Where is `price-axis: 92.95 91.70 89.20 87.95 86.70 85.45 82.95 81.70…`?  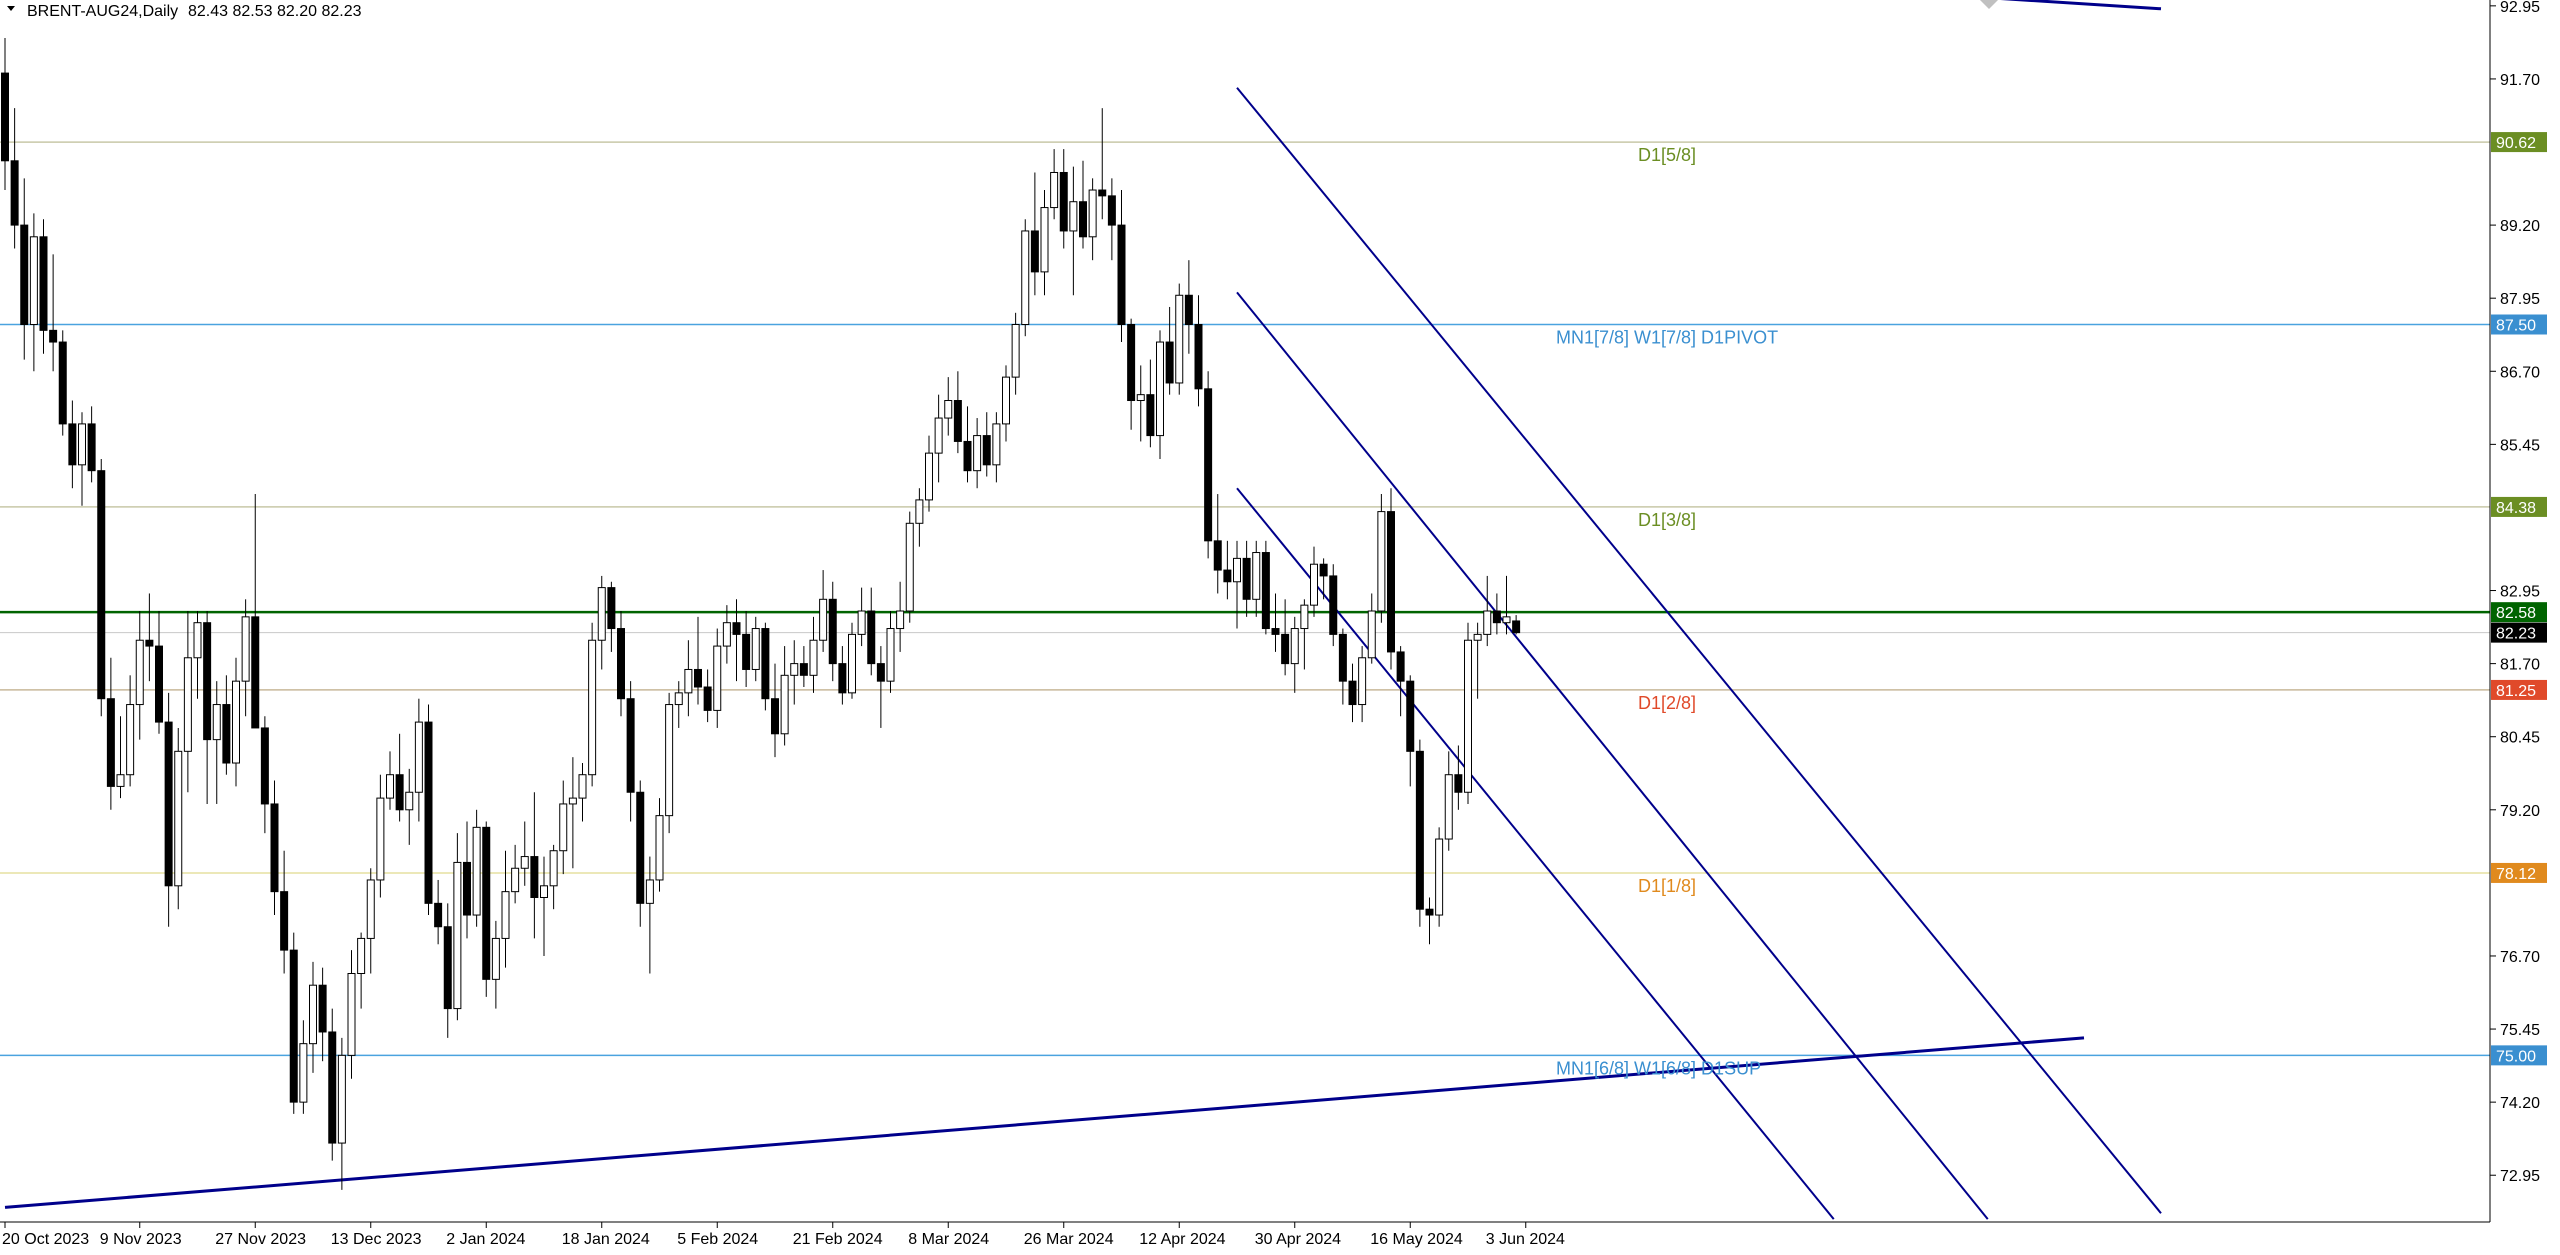 price-axis: 92.95 91.70 89.20 87.95 86.70 85.45 82.95 81.70… is located at coordinates (2515, 592).